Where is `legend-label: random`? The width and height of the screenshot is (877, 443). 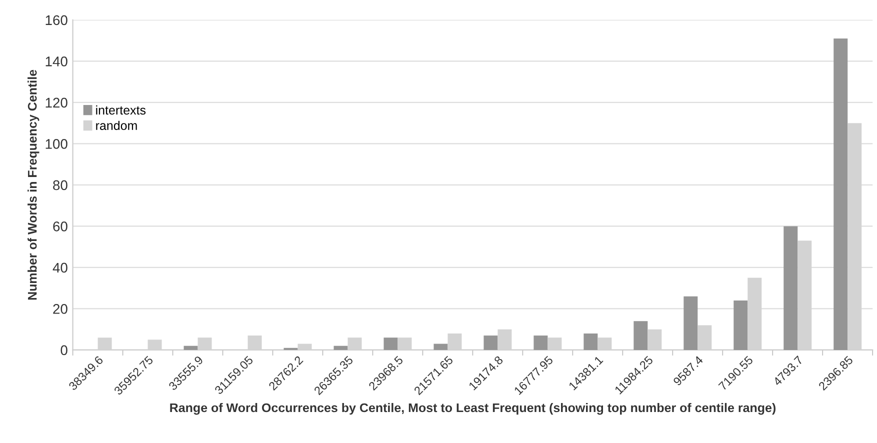 legend-label: random is located at coordinates (116, 125).